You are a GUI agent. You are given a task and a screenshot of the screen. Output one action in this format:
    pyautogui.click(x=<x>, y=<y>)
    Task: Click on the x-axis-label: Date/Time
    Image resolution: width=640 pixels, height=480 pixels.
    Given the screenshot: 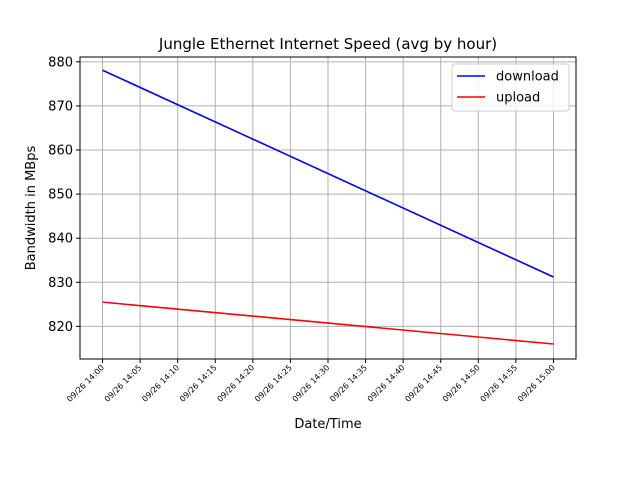 What is the action you would take?
    pyautogui.click(x=327, y=424)
    